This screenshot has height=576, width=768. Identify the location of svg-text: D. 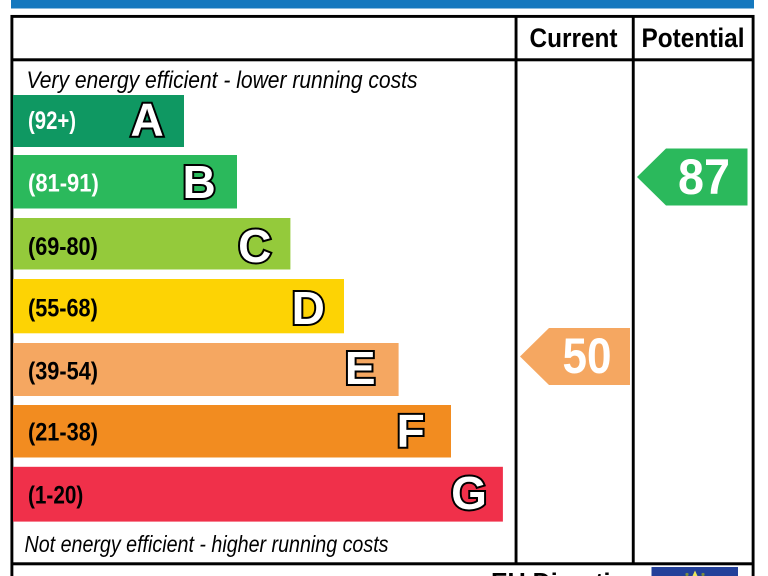
(308, 308).